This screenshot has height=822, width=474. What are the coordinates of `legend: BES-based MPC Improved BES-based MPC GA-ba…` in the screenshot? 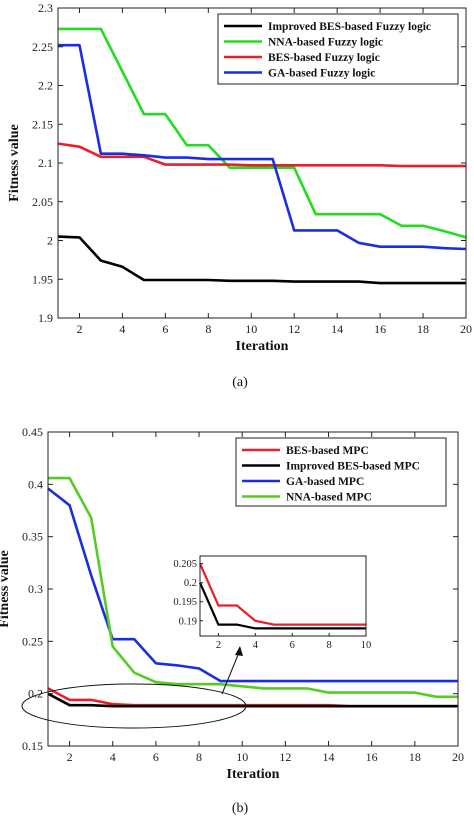 It's located at (341, 472).